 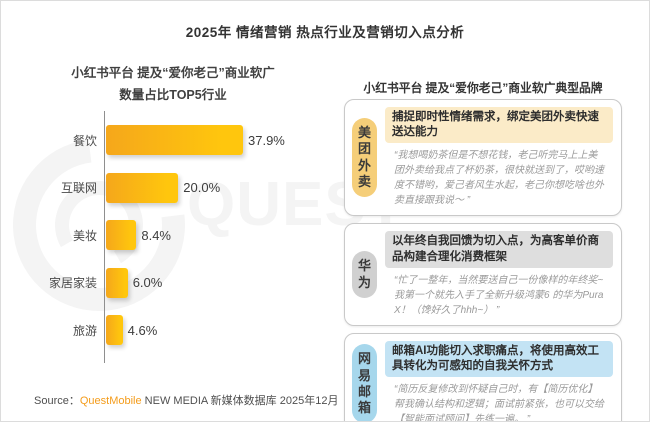 What do you see at coordinates (182, 187) in the screenshot?
I see `bar-row: 互联网 20.0%` at bounding box center [182, 187].